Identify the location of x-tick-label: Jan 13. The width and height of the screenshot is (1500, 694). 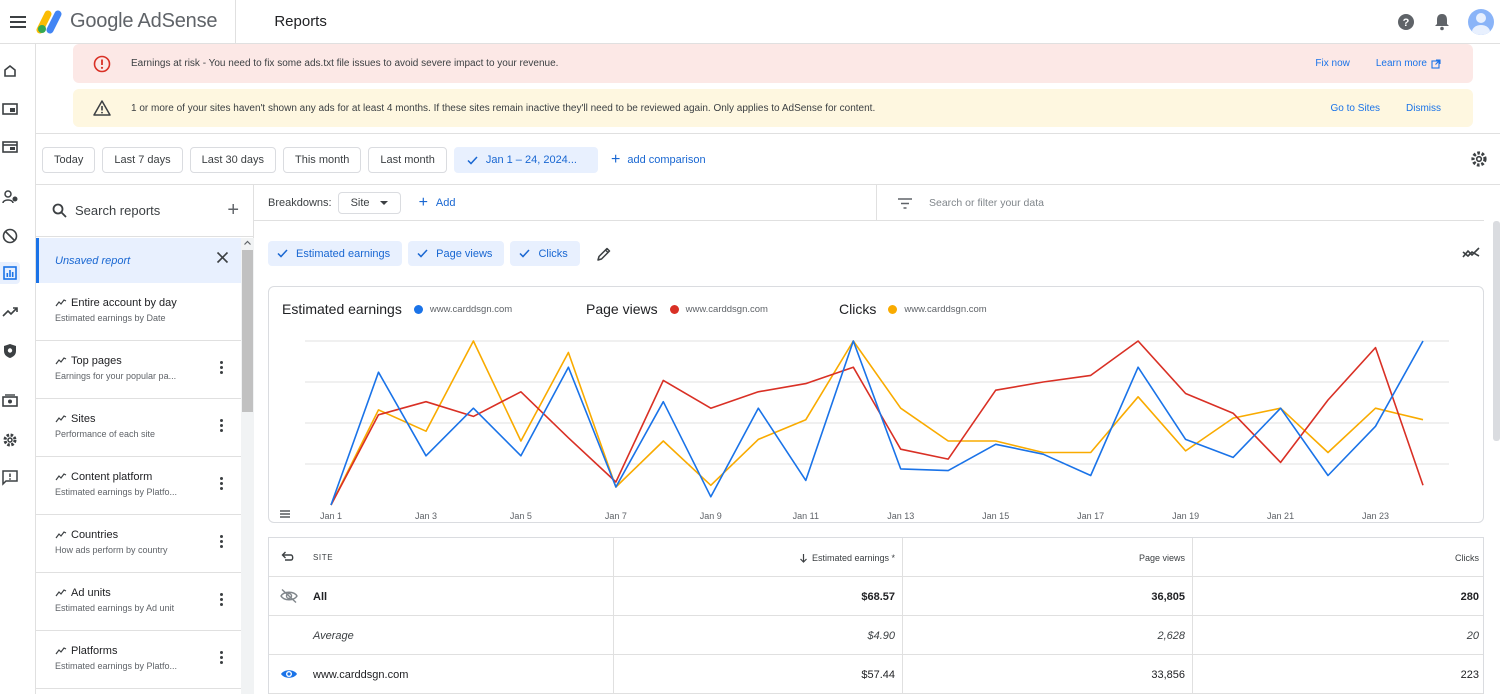
(900, 516).